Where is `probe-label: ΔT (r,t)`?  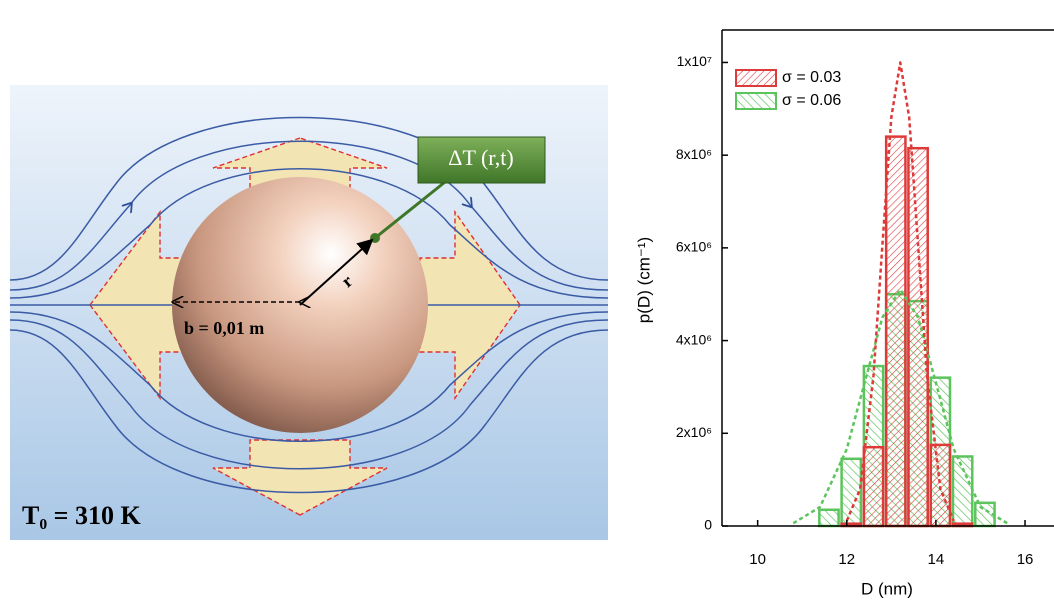 probe-label: ΔT (r,t) is located at coordinates (480, 157).